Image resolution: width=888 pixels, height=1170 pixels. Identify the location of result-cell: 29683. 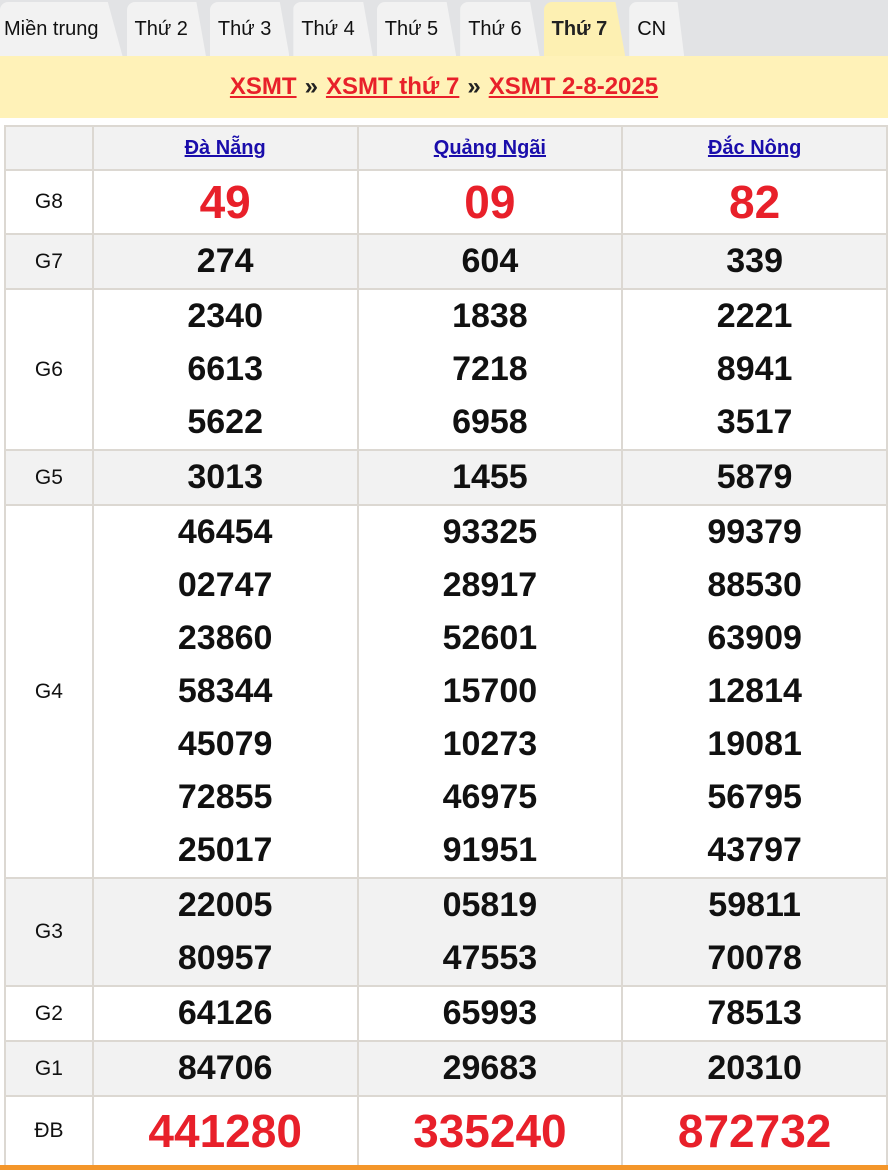
(490, 1068).